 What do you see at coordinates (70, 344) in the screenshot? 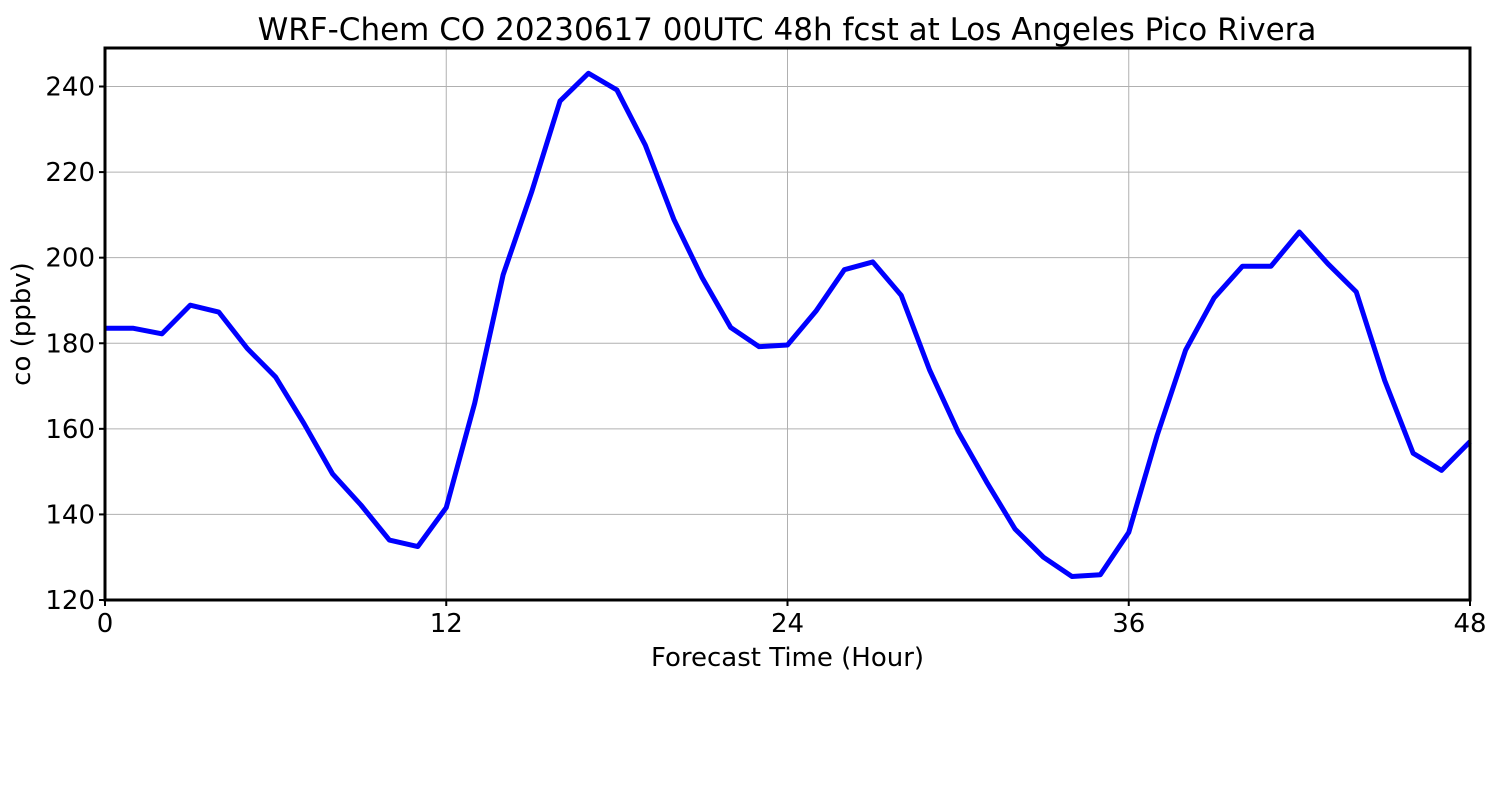
I see `y-tick-label: 180` at bounding box center [70, 344].